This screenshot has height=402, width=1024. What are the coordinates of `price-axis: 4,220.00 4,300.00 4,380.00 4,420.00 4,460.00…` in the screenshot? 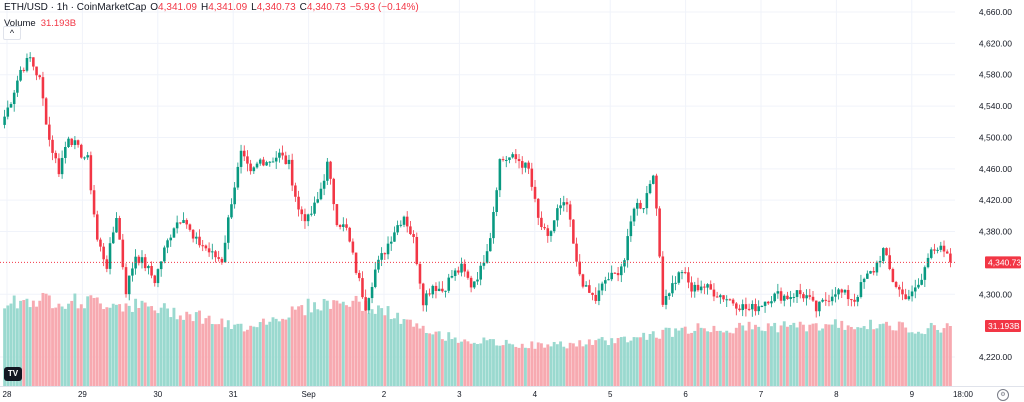 It's located at (995, 184).